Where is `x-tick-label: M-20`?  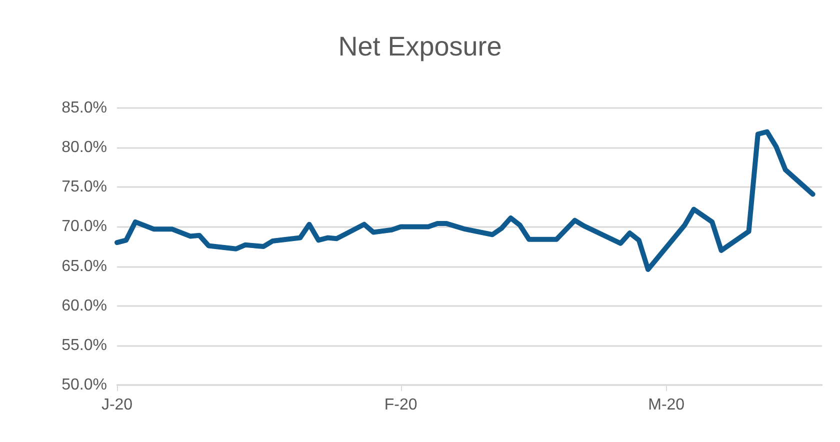 x-tick-label: M-20 is located at coordinates (666, 405).